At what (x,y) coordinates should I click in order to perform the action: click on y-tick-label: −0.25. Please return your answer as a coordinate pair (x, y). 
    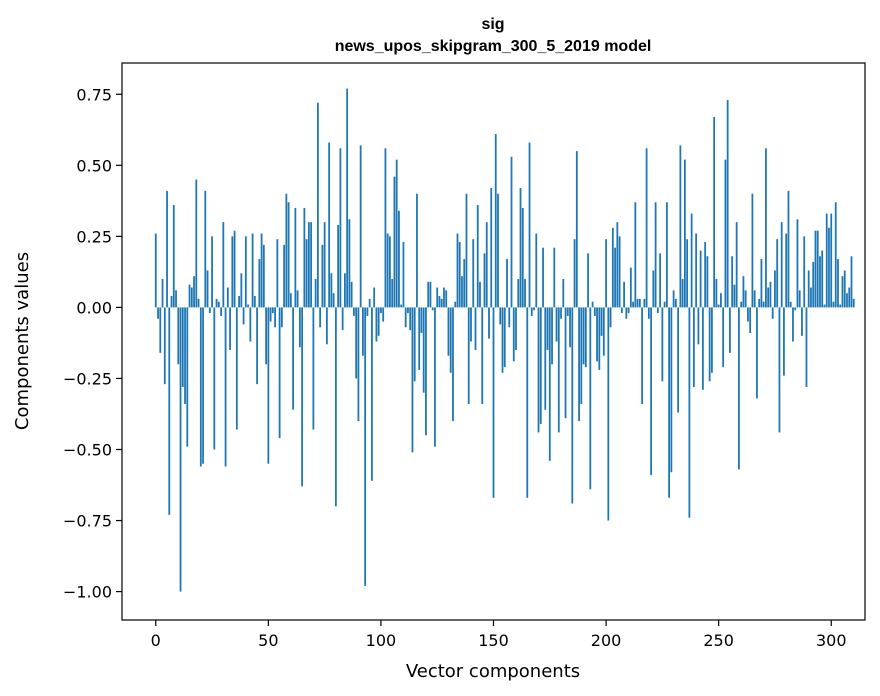
    Looking at the image, I should click on (87, 378).